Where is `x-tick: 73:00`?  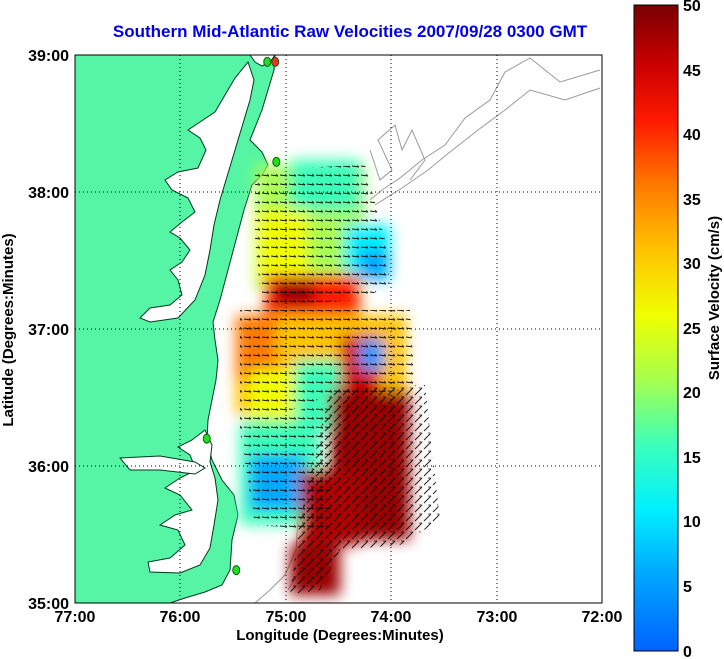 x-tick: 73:00 is located at coordinates (497, 617).